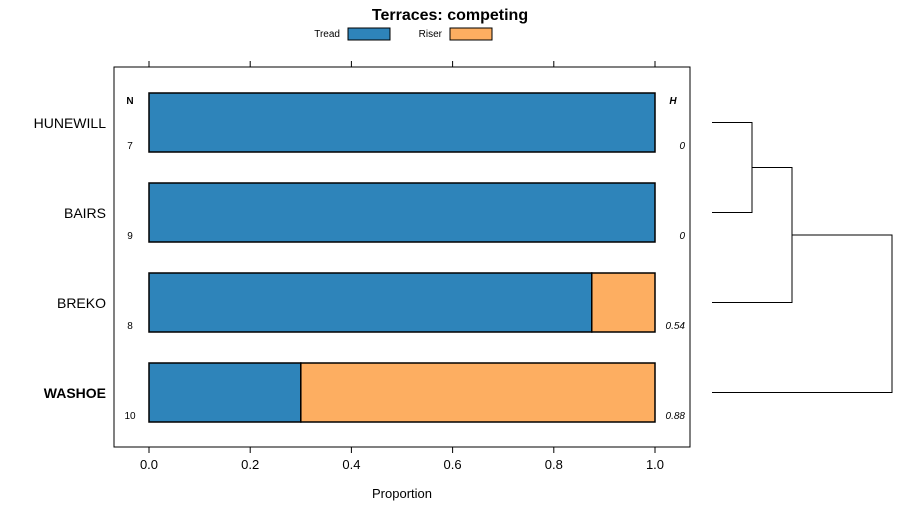  Describe the element at coordinates (327, 34) in the screenshot. I see `legend-label-tread: Tread` at that location.